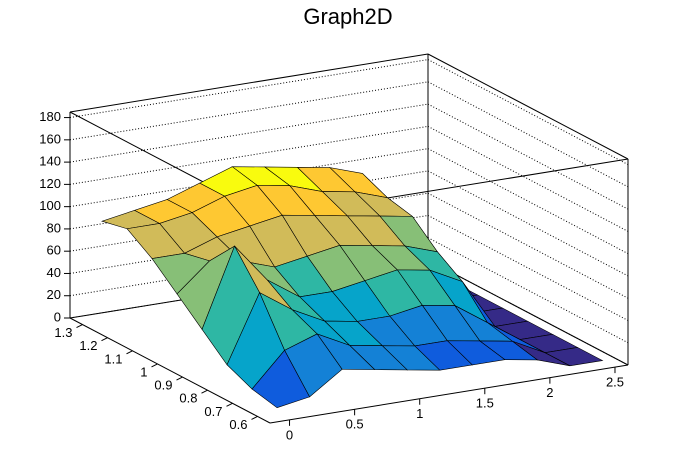 The height and width of the screenshot is (472, 696). Describe the element at coordinates (54, 250) in the screenshot. I see `z-tick-label: 60` at that location.